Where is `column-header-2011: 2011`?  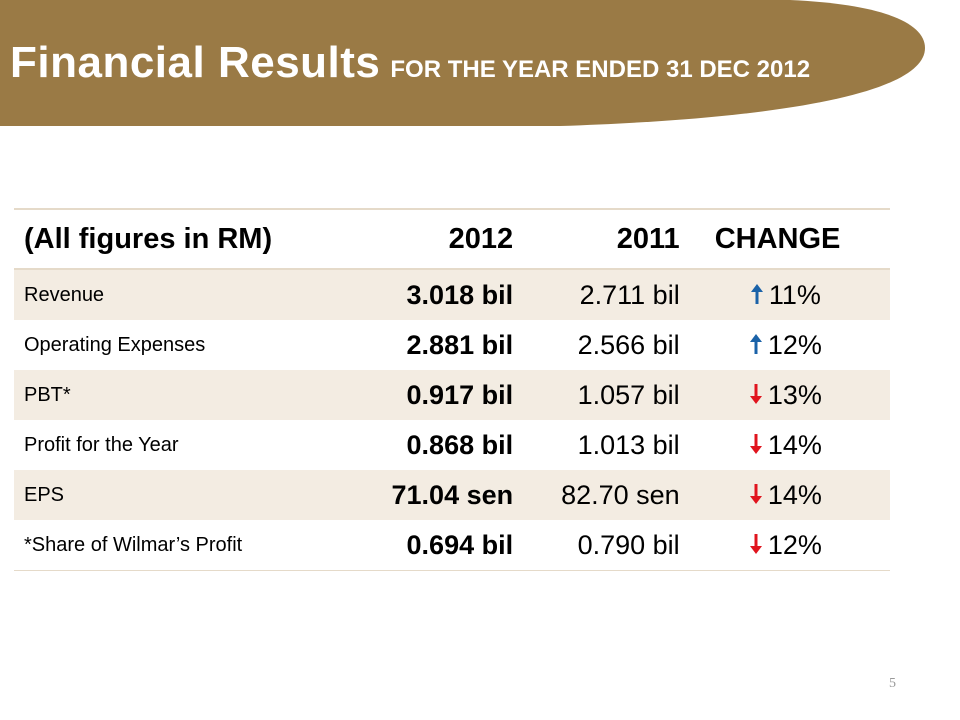
column-header-2011: 2011 is located at coordinates (596, 239).